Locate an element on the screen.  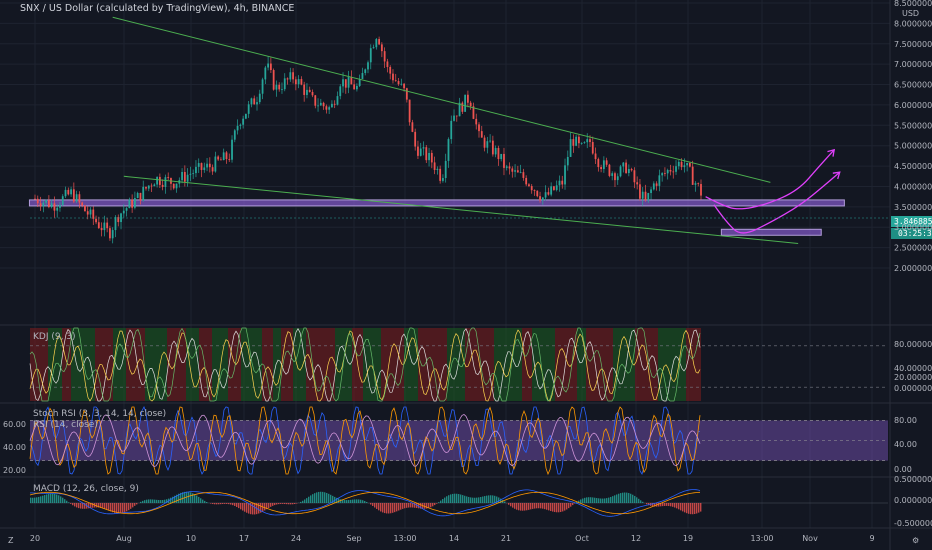
stoch-rsi-pane is located at coordinates (458, 441).